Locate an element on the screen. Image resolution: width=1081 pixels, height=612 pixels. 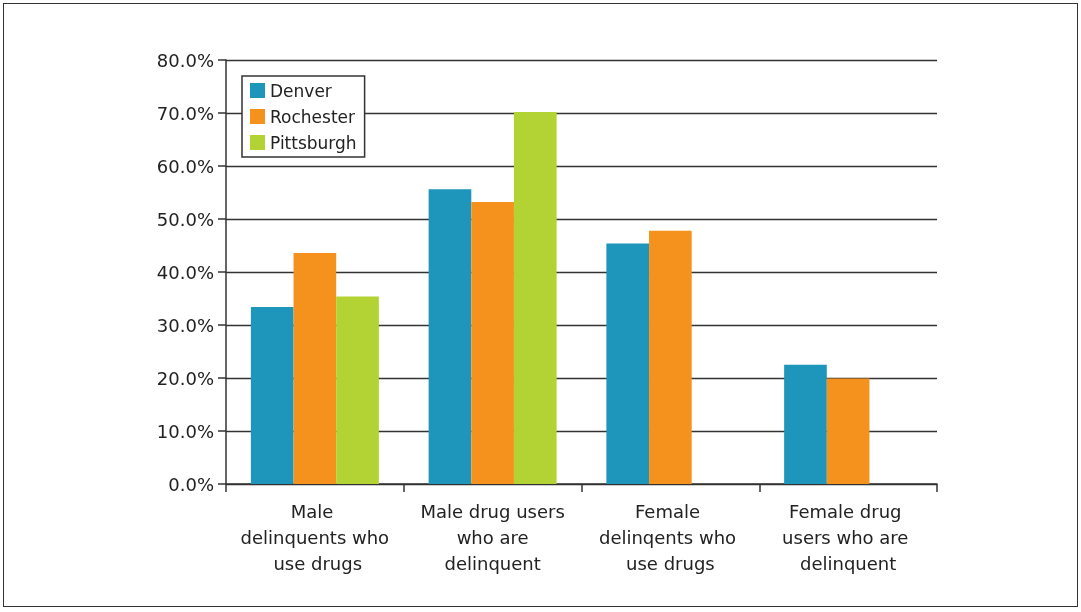
y-tick-label: 50.0% is located at coordinates (185, 219).